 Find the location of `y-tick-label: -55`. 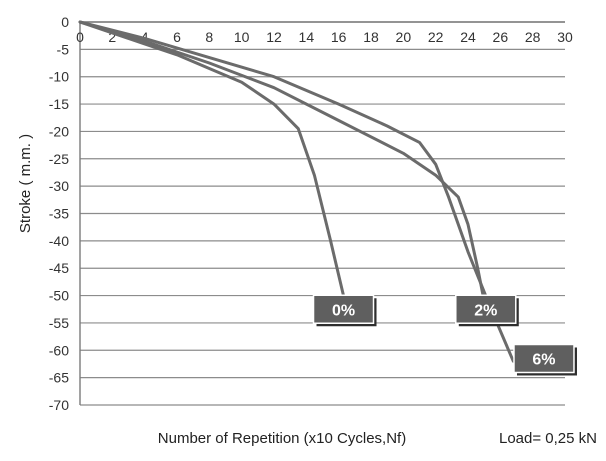

y-tick-label: -55 is located at coordinates (59, 323).